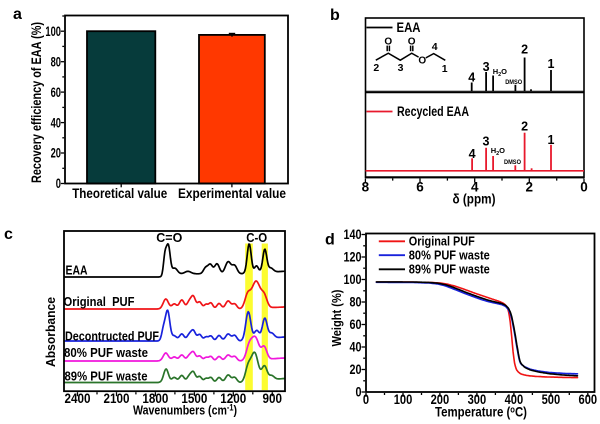  I want to click on svg-text: 2100, so click(117, 398).